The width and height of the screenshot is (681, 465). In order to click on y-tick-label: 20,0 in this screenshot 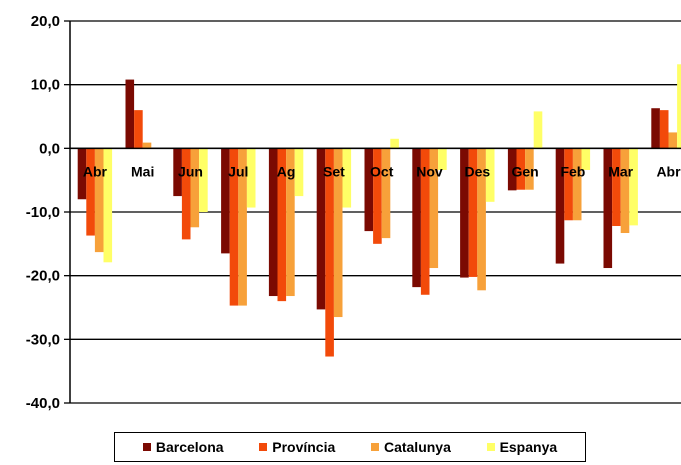, I will do `click(45, 21)`.